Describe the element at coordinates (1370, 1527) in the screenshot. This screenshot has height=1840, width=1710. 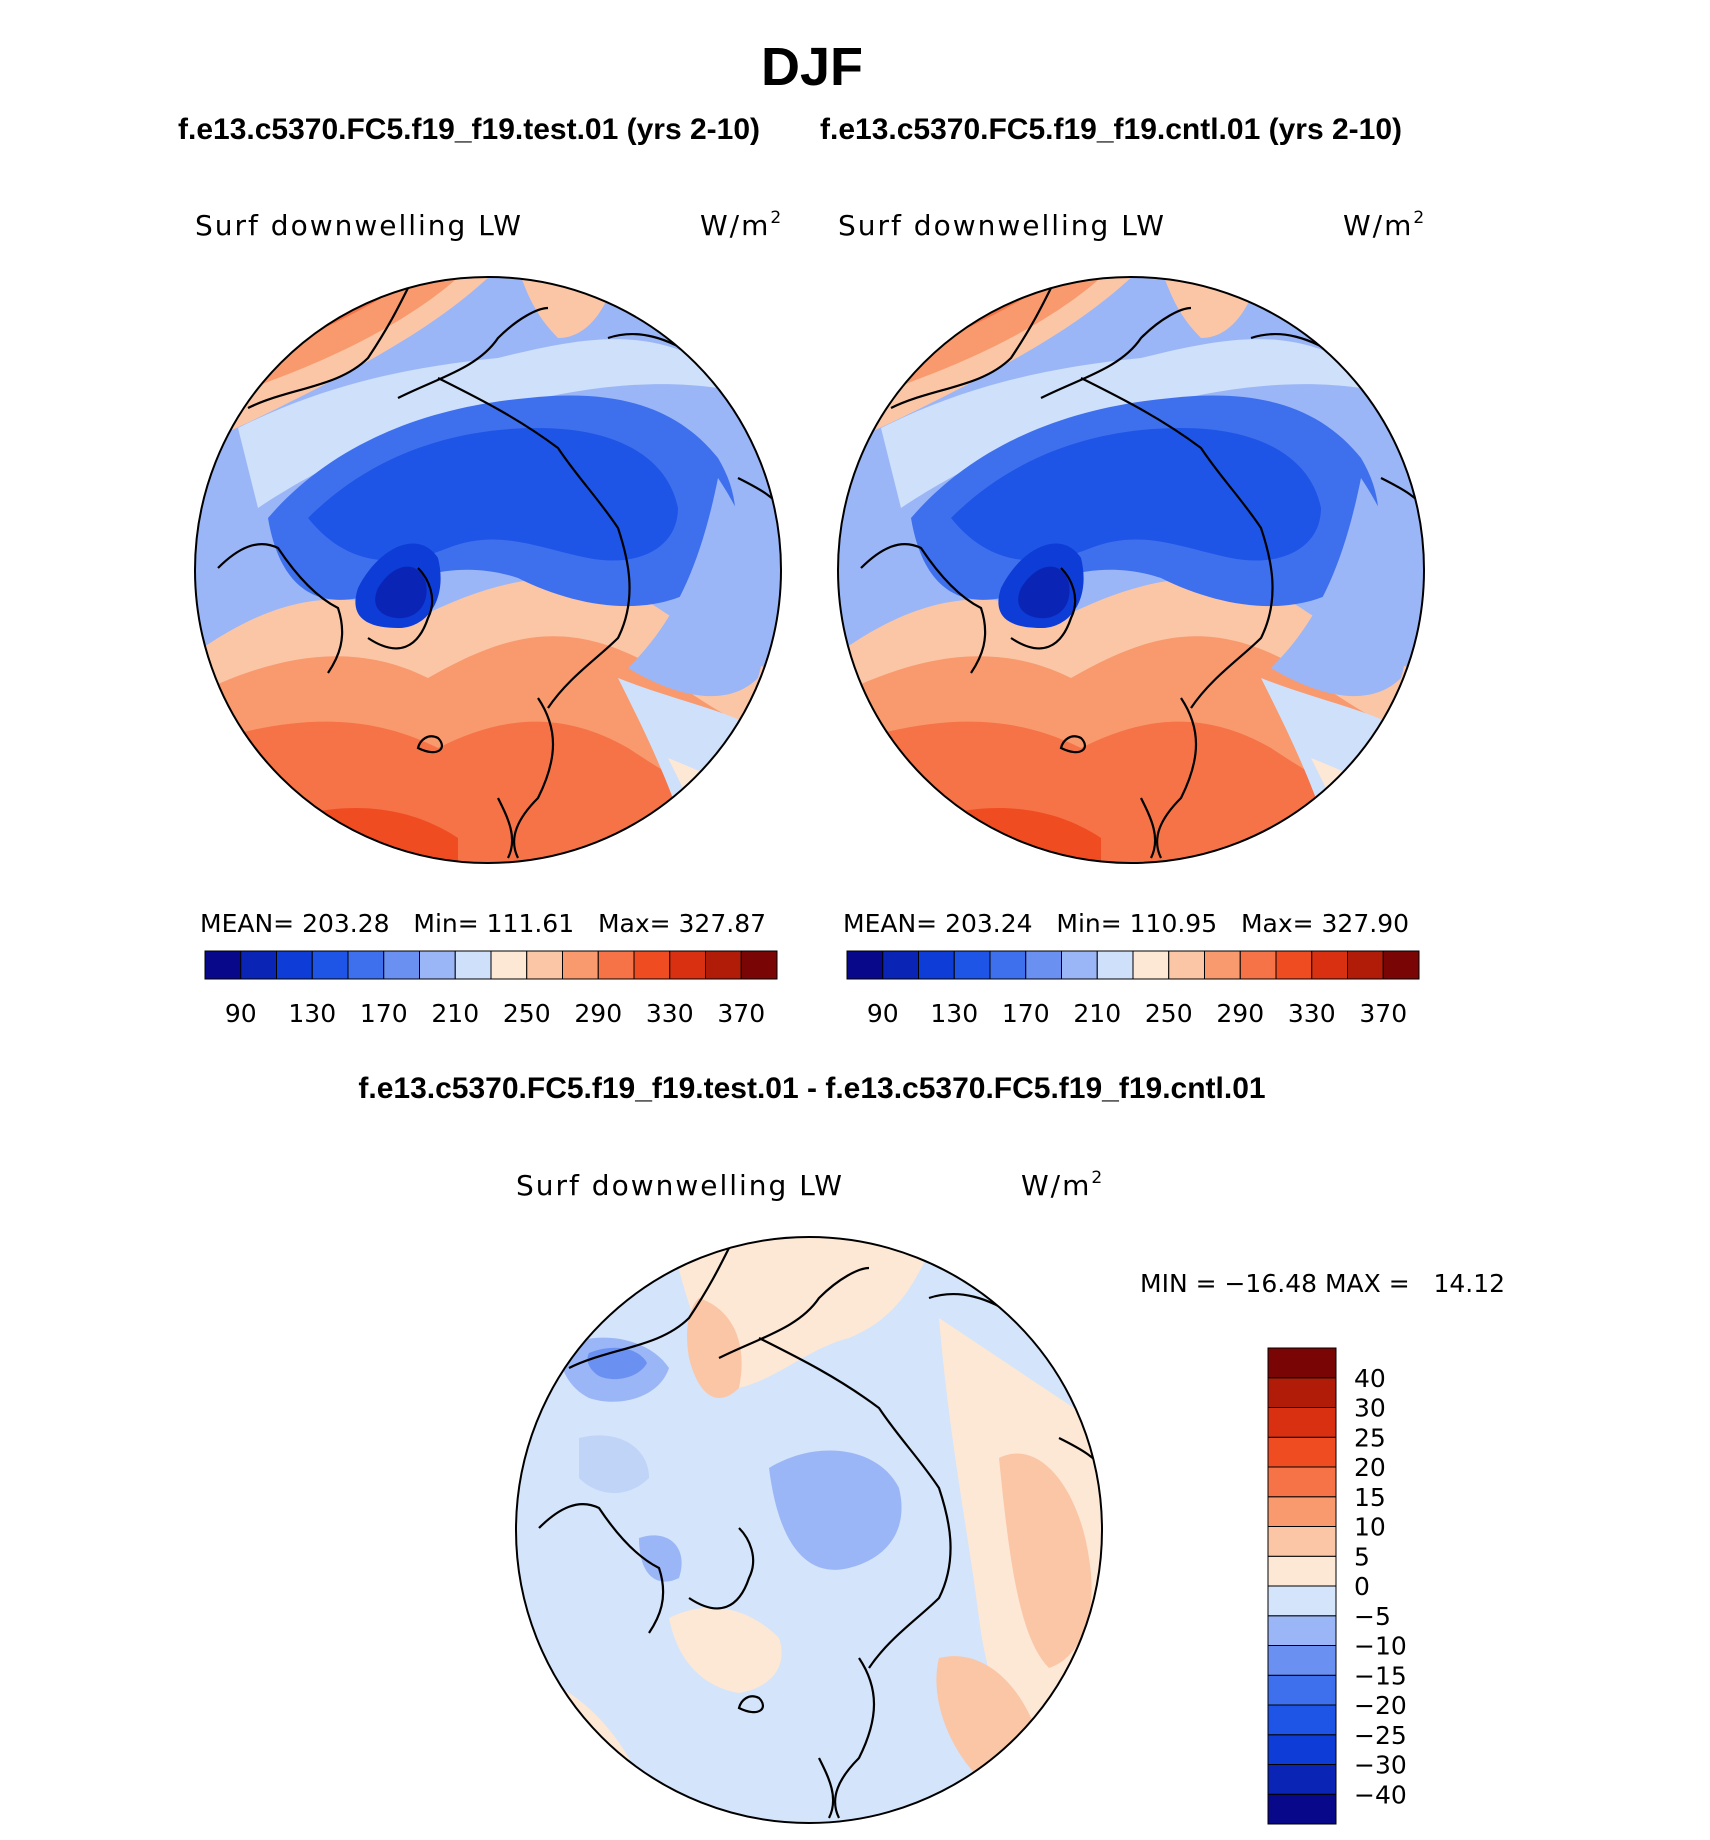
I see `colorbar-tick-label: 10` at that location.